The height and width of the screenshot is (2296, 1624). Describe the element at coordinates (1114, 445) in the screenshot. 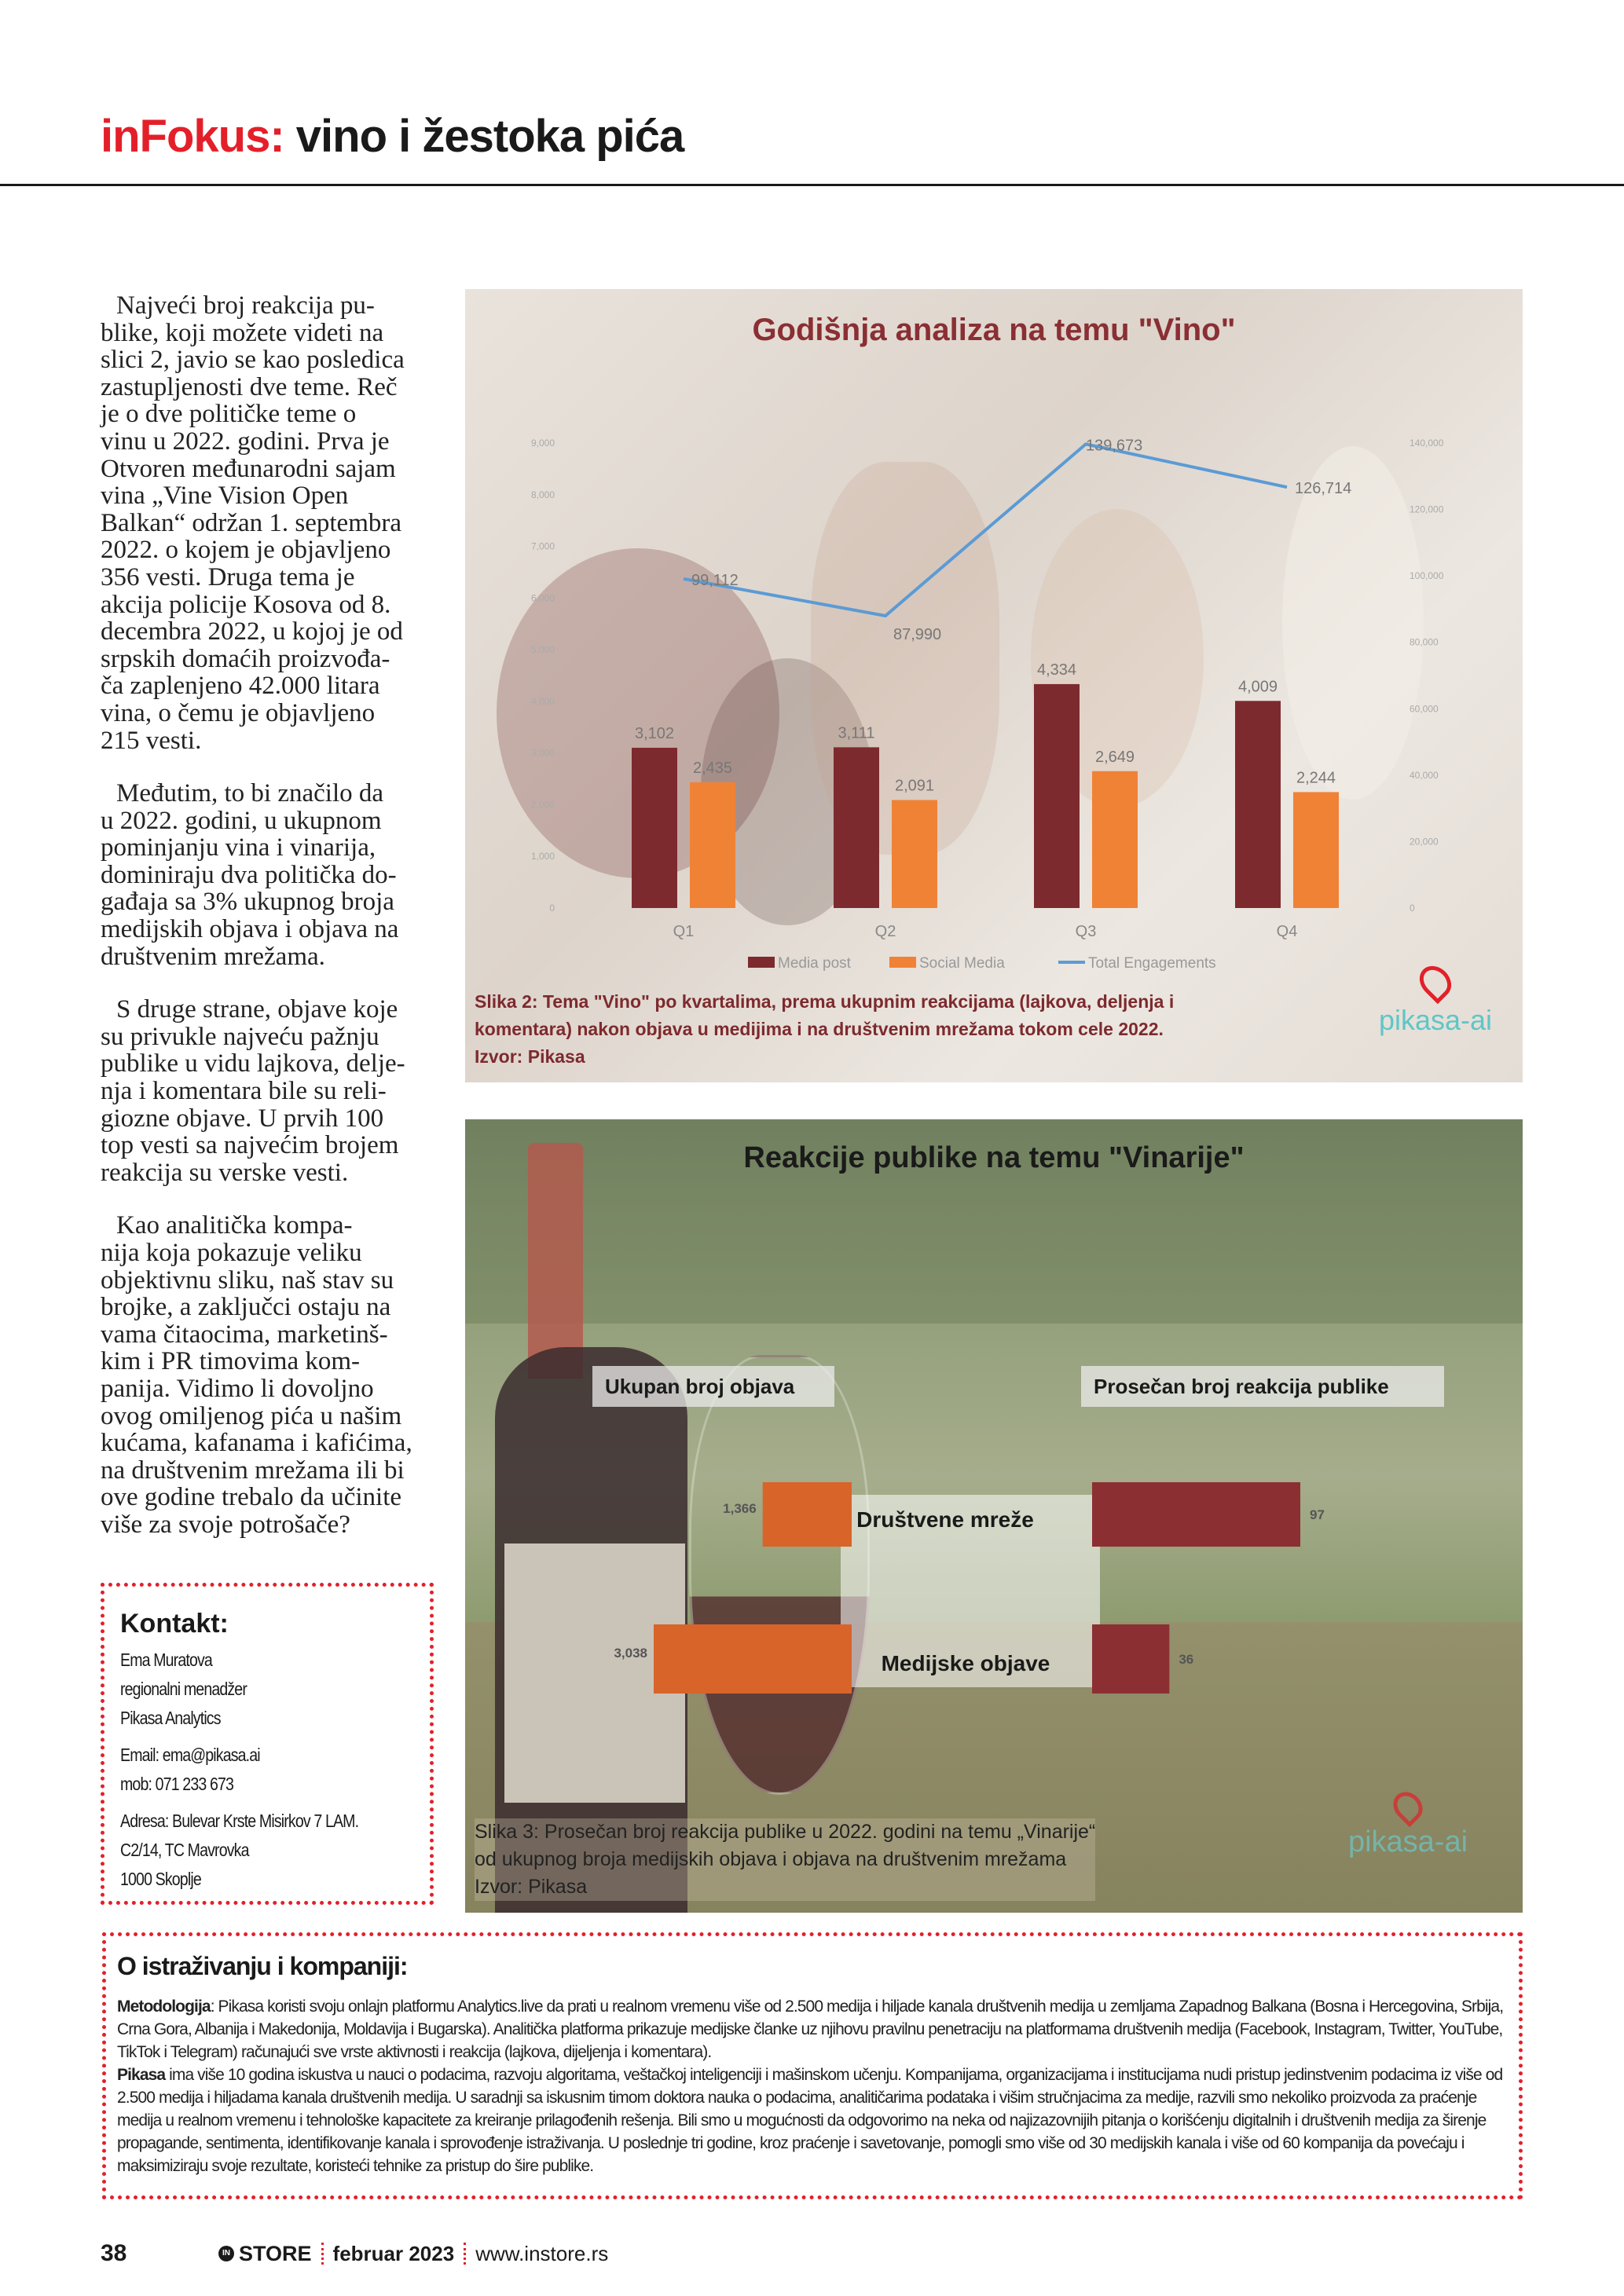

I see `data-label: 139,673` at that location.